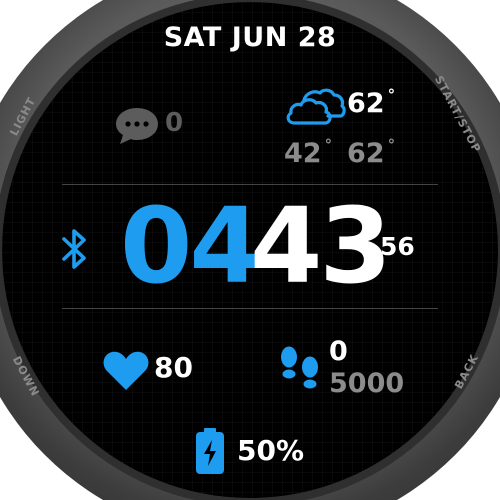 This screenshot has height=500, width=500. Describe the element at coordinates (250, 37) in the screenshot. I see `date-display: SAT JUN 28` at that location.